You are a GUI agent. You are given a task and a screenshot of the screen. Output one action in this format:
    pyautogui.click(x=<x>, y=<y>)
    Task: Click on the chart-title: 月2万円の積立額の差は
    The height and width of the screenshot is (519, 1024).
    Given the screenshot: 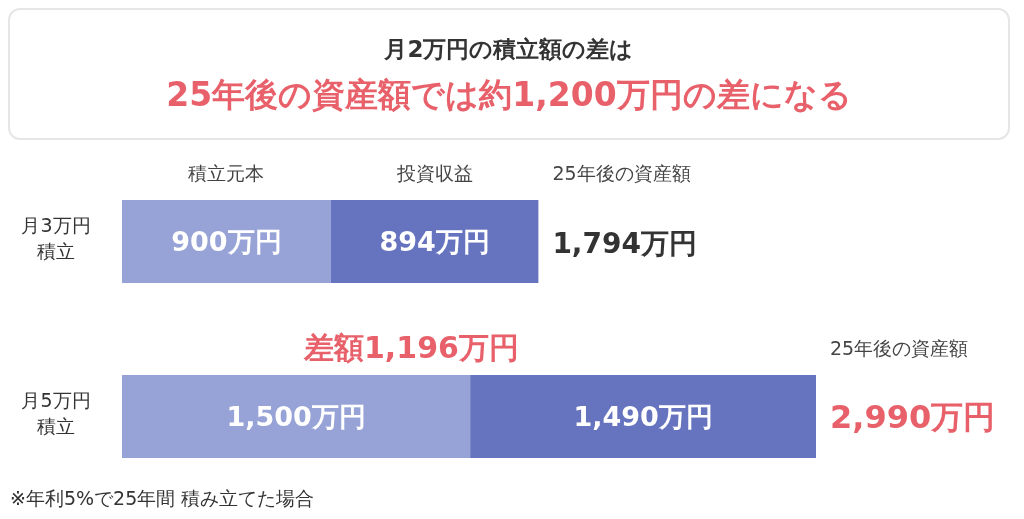 What is the action you would take?
    pyautogui.click(x=509, y=49)
    